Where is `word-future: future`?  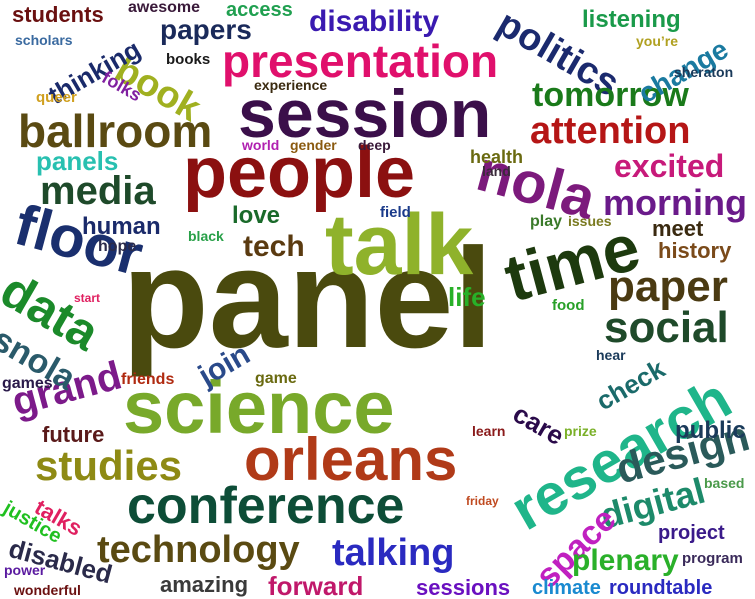
word-future: future is located at coordinates (73, 434).